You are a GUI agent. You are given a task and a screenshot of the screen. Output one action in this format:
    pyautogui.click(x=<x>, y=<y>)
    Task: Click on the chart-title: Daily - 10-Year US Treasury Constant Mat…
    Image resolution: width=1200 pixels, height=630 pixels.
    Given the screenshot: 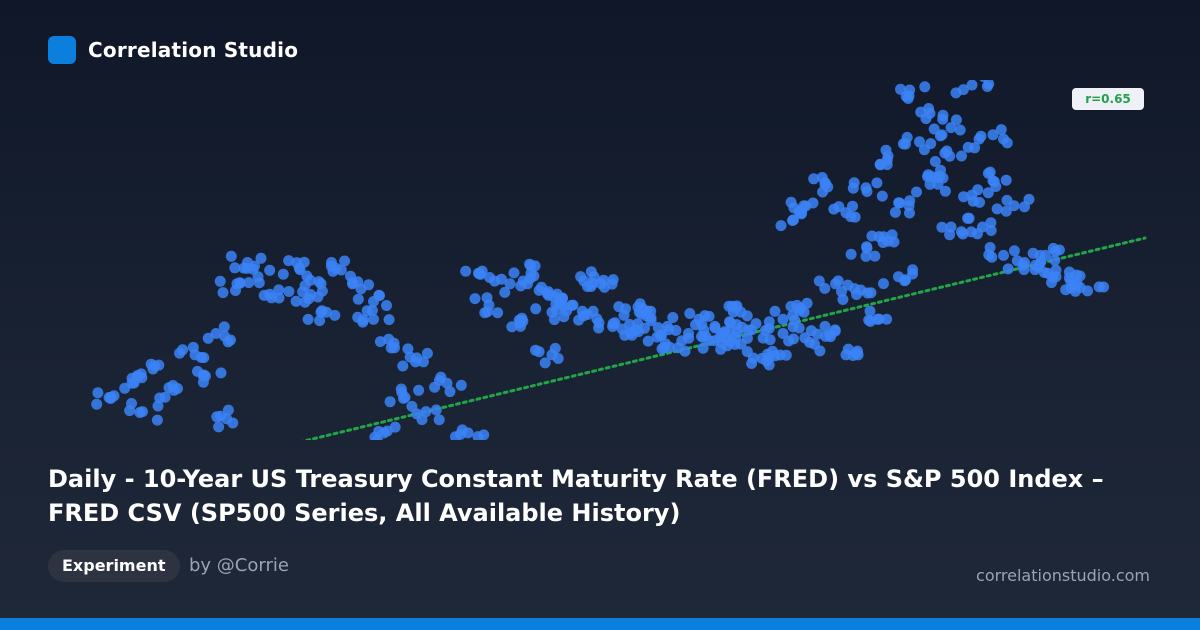 What is the action you would take?
    pyautogui.click(x=576, y=496)
    